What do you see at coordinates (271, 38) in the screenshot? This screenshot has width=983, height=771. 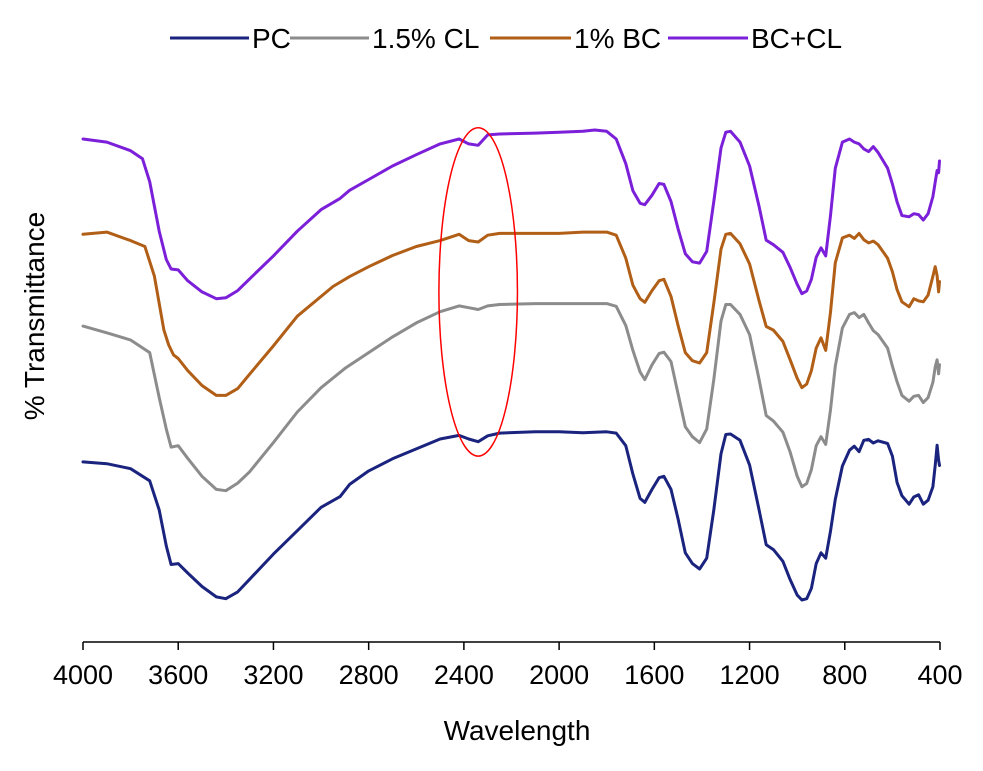 I see `legend-label-pc: PC` at bounding box center [271, 38].